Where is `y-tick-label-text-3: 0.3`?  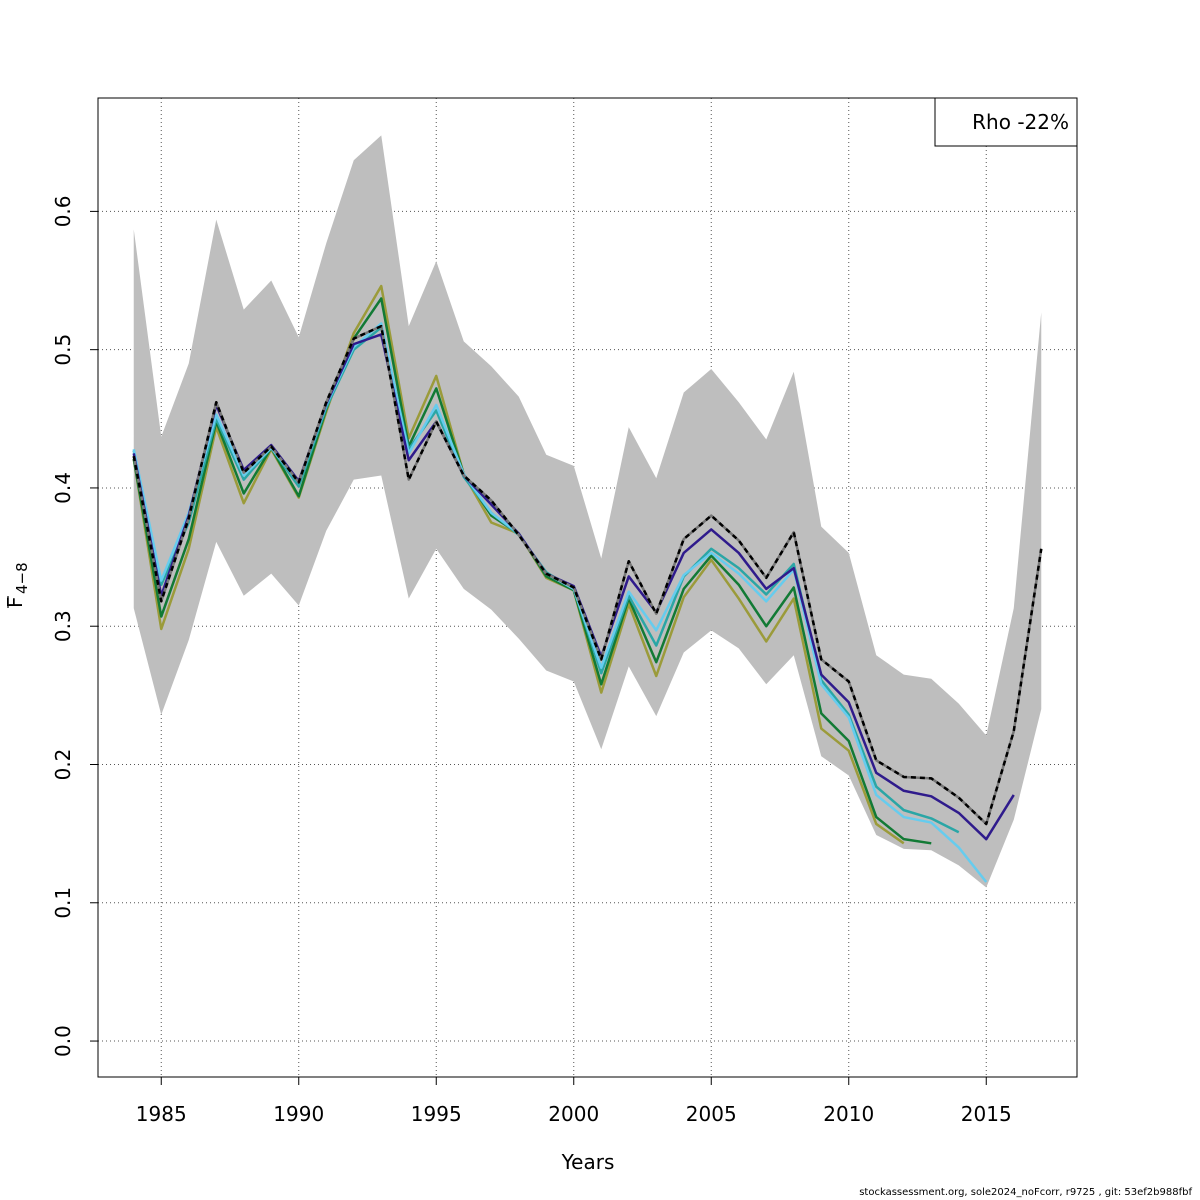 y-tick-label-text-3: 0.3 is located at coordinates (63, 626).